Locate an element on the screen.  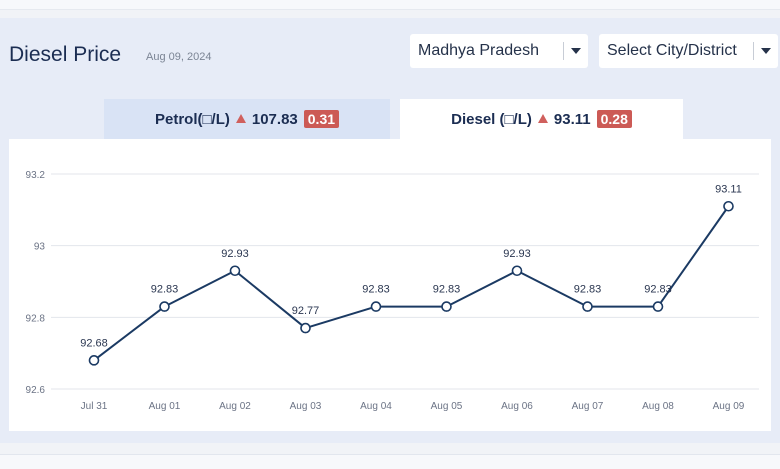
y-tick-label: 93.2 is located at coordinates (36, 175).